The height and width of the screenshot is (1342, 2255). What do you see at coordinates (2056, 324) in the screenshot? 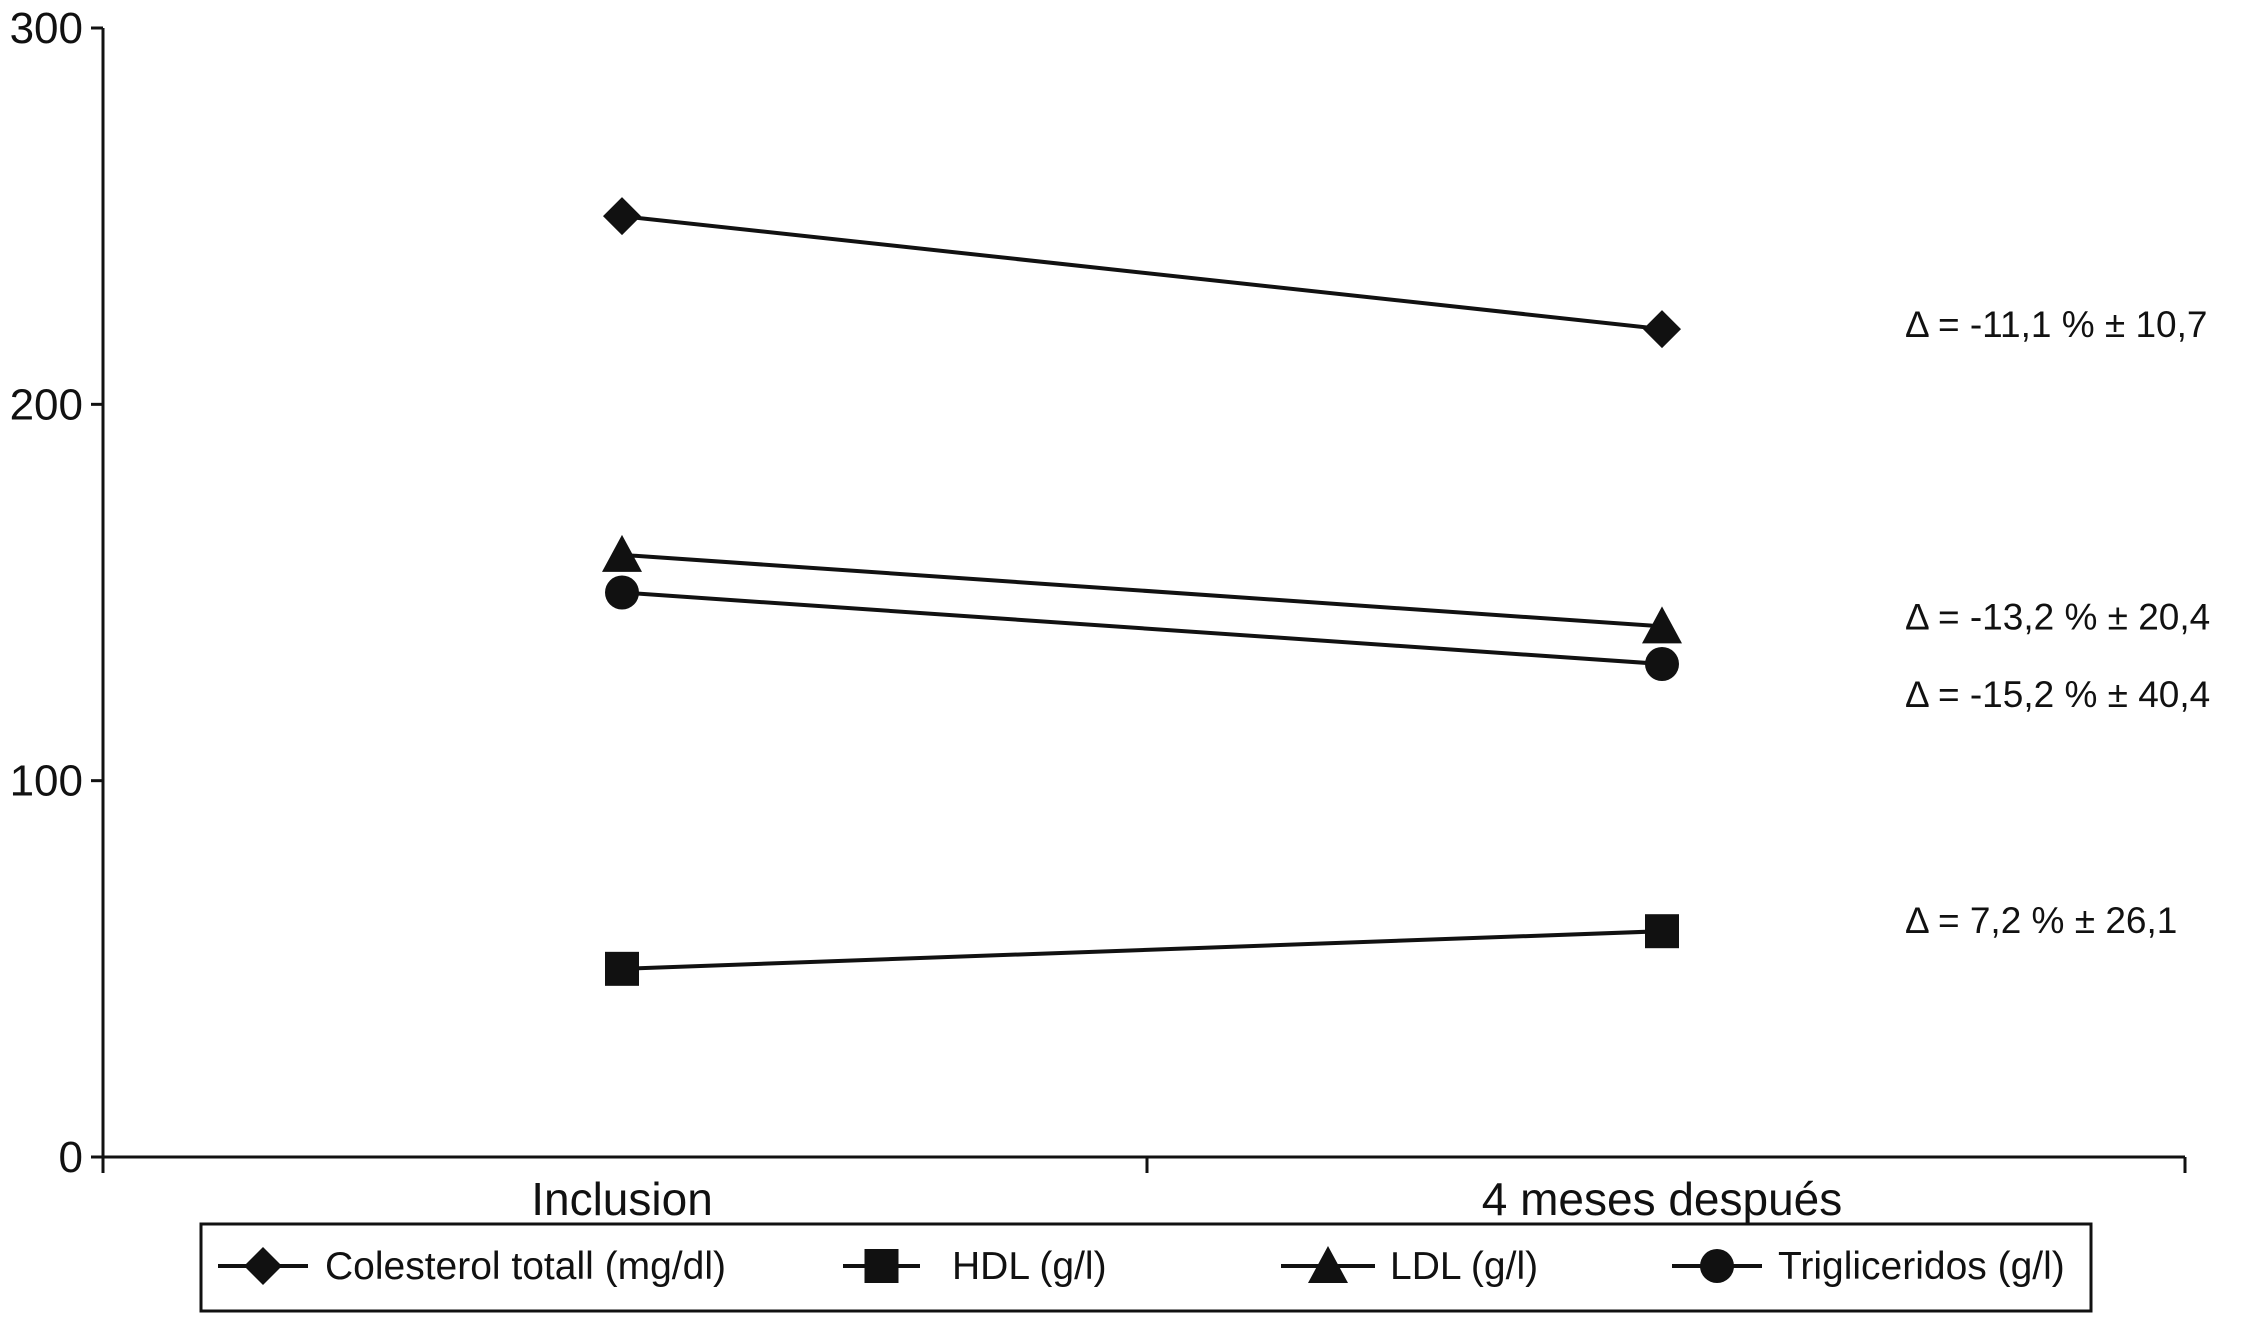
I see `delta-annotation: Δ = -11,1 % ± 10,7` at bounding box center [2056, 324].